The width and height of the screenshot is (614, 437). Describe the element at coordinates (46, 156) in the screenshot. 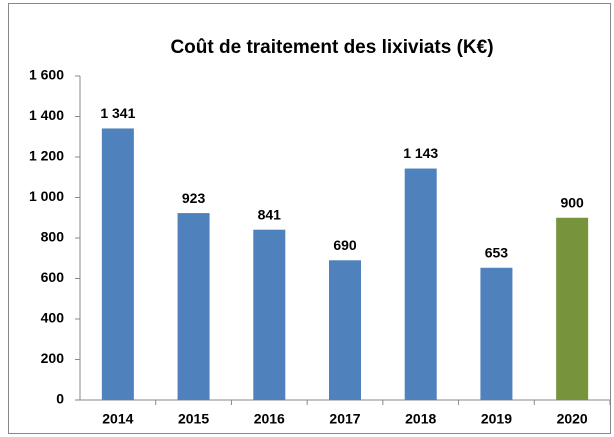

I see `y-tick-label: 1 200` at that location.